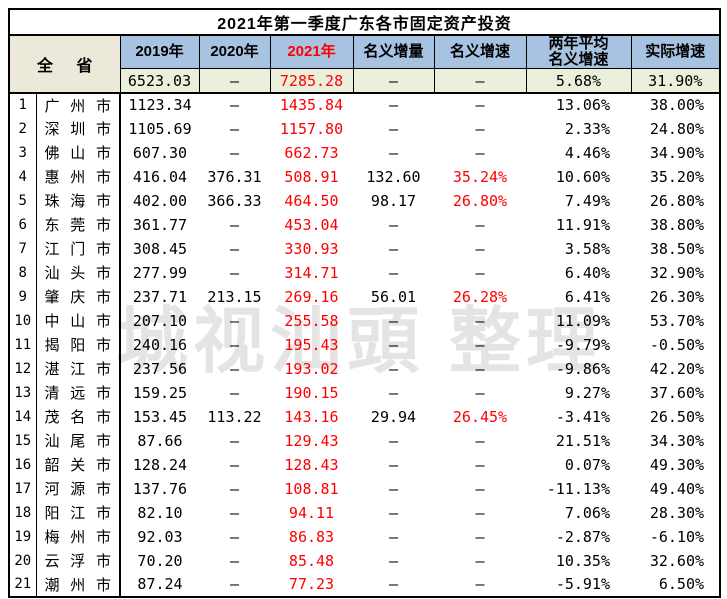 The height and width of the screenshot is (599, 727). What do you see at coordinates (393, 81) in the screenshot?
I see `total-nominal-increment: –` at bounding box center [393, 81].